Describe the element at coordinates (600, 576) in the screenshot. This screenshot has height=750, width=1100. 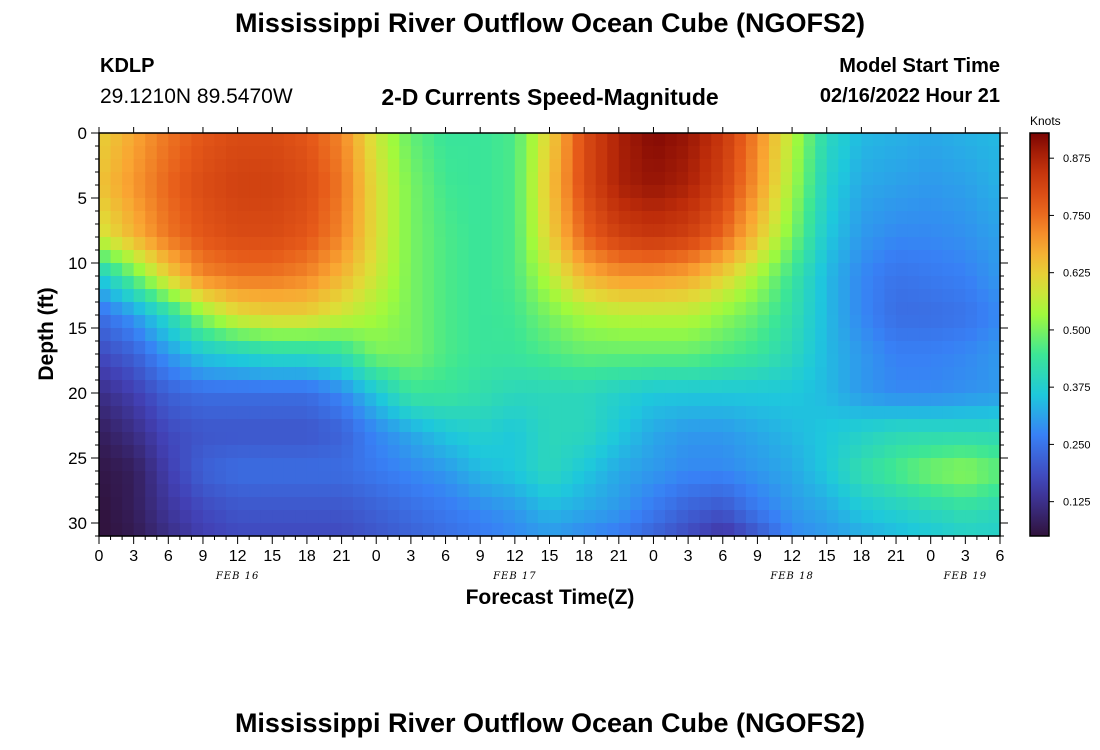
I see `date-labels: FEB 16 FEB 17 FEB 18 FEB 19` at that location.